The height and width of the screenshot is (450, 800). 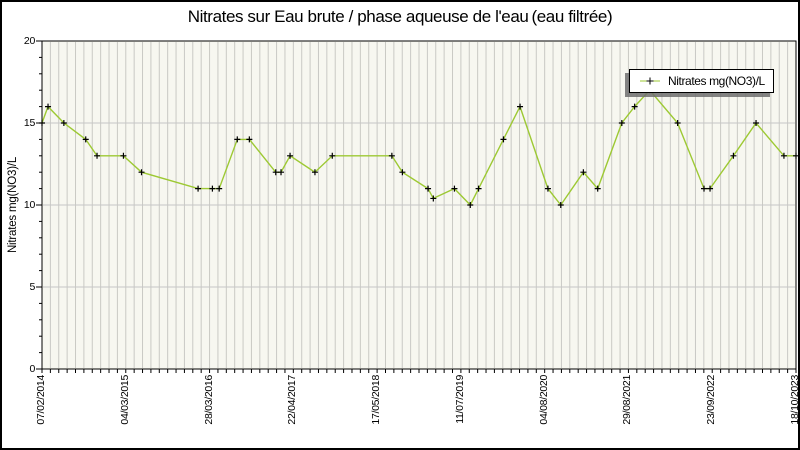 I want to click on y-axis-ticks, so click(x=39, y=205).